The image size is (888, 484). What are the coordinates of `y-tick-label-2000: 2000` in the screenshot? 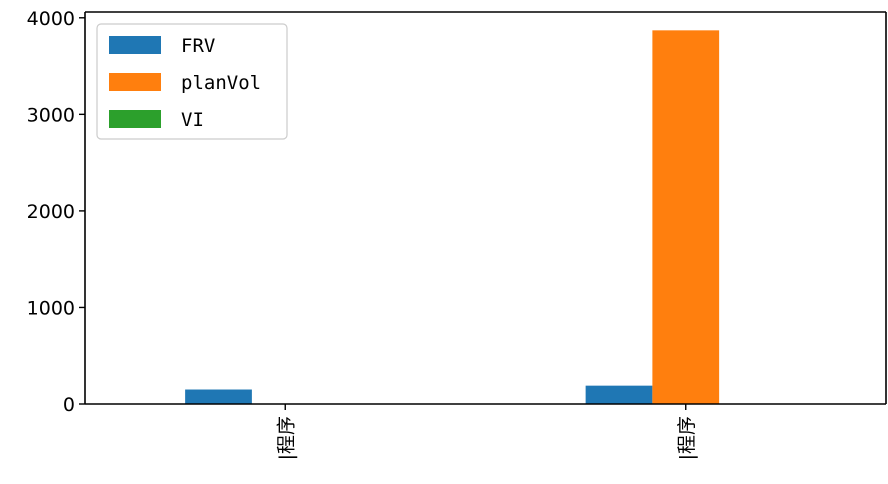 It's located at (51, 212).